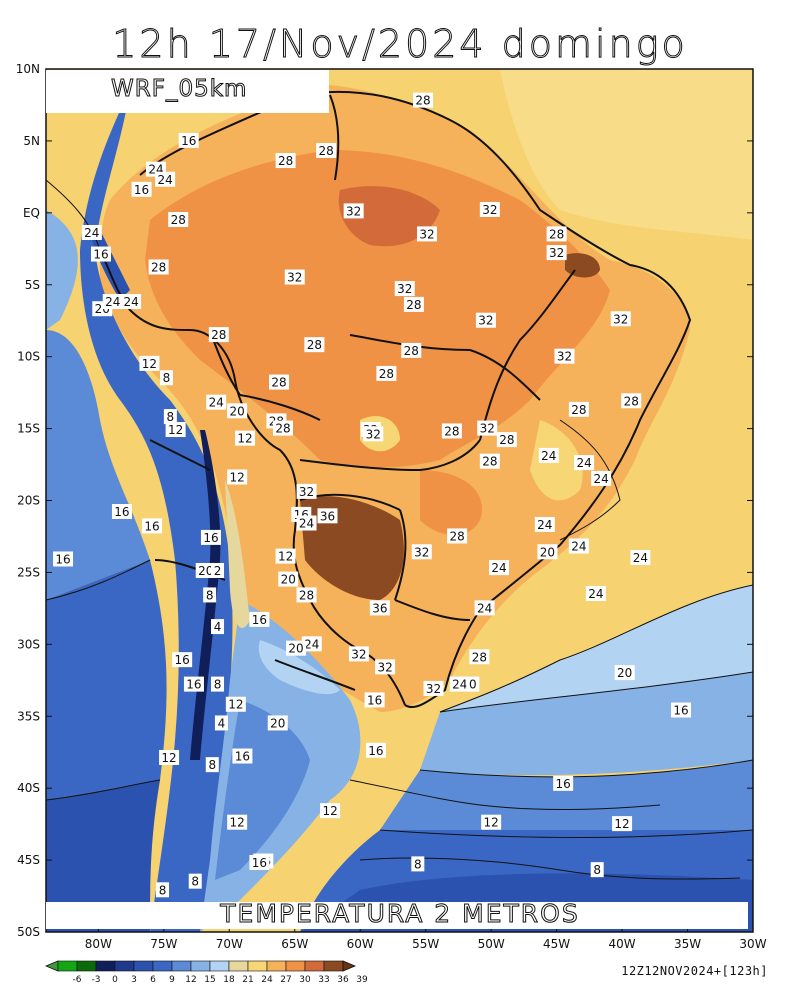  What do you see at coordinates (349, 966) in the screenshot?
I see `colorbar-high-arrow` at bounding box center [349, 966].